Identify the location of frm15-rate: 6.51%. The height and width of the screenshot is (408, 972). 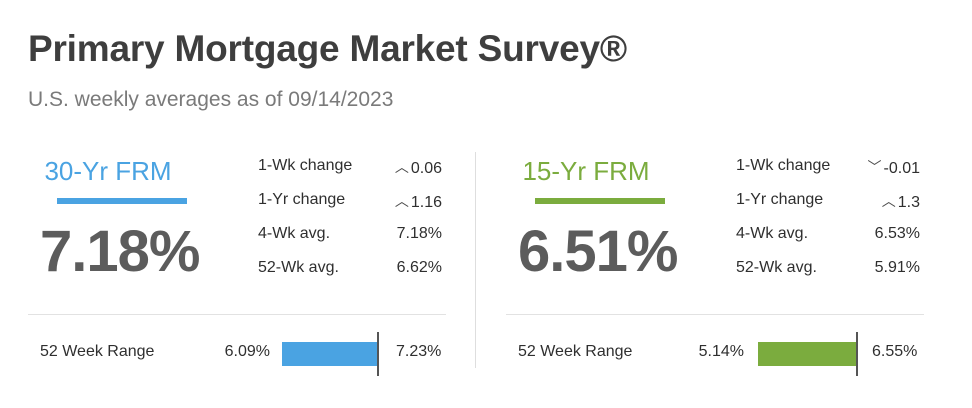
(598, 251).